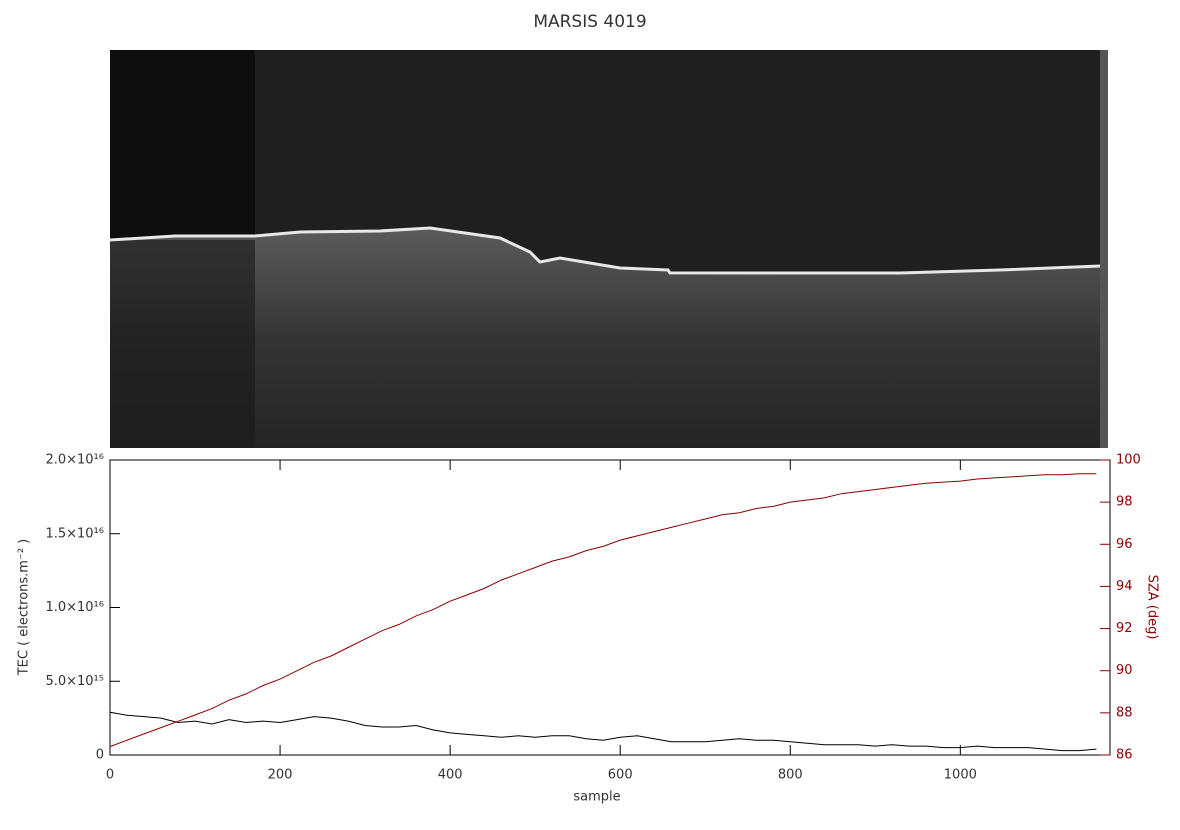  What do you see at coordinates (1124, 502) in the screenshot?
I see `y2-tick-label: 98` at bounding box center [1124, 502].